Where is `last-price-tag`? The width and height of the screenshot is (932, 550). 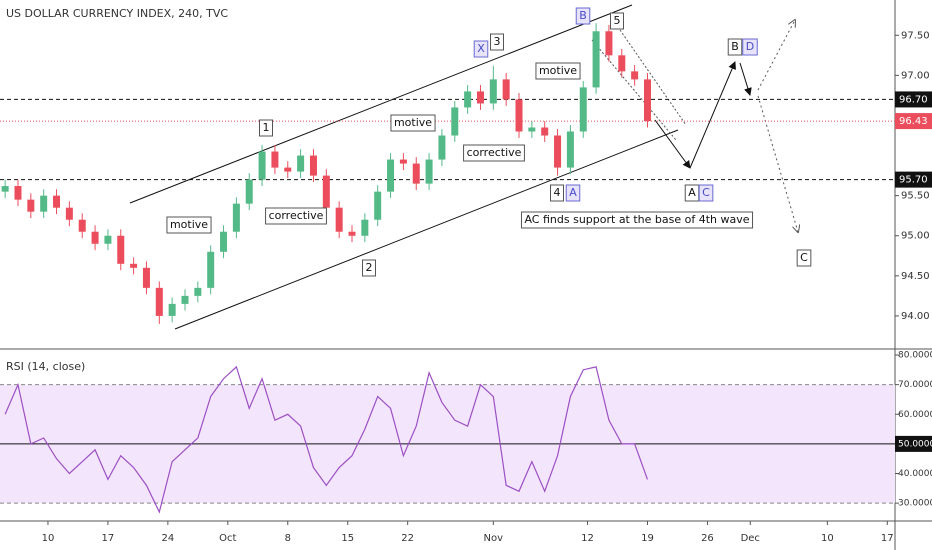
last-price-tag is located at coordinates (913, 121).